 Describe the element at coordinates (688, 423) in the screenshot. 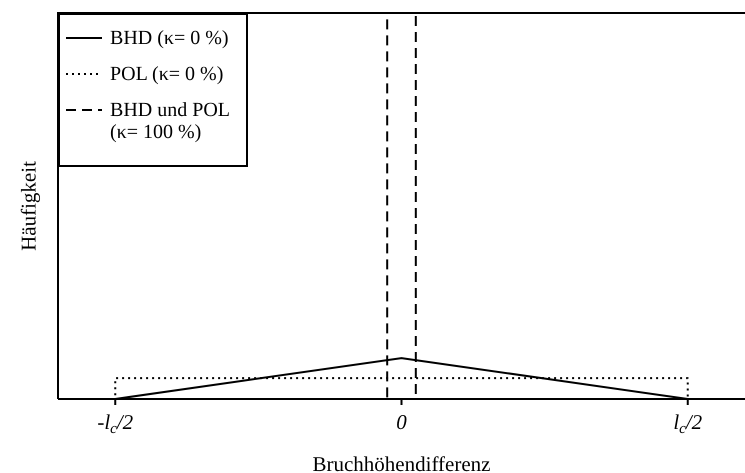

I see `x-tick-label: l$_{c}$/2` at that location.